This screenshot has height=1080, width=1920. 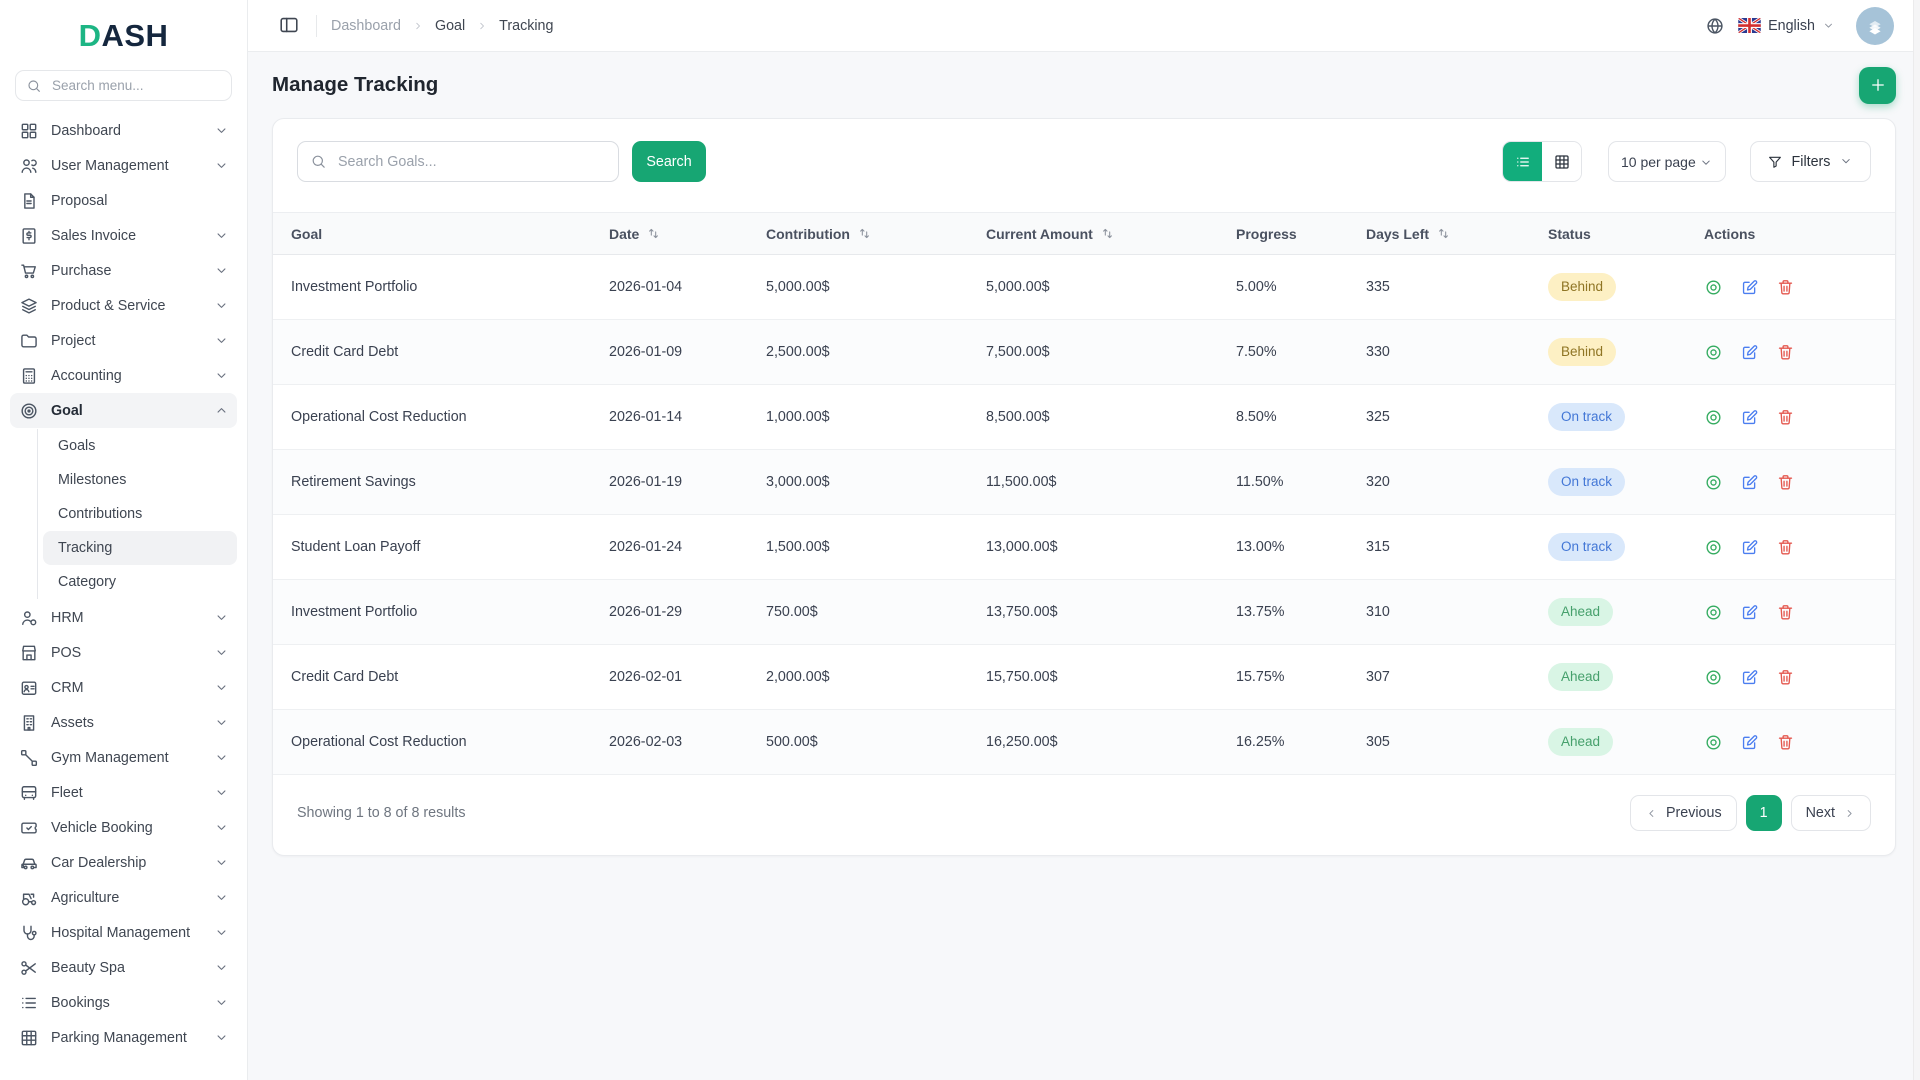 I want to click on list-view-icon, so click(x=1523, y=162).